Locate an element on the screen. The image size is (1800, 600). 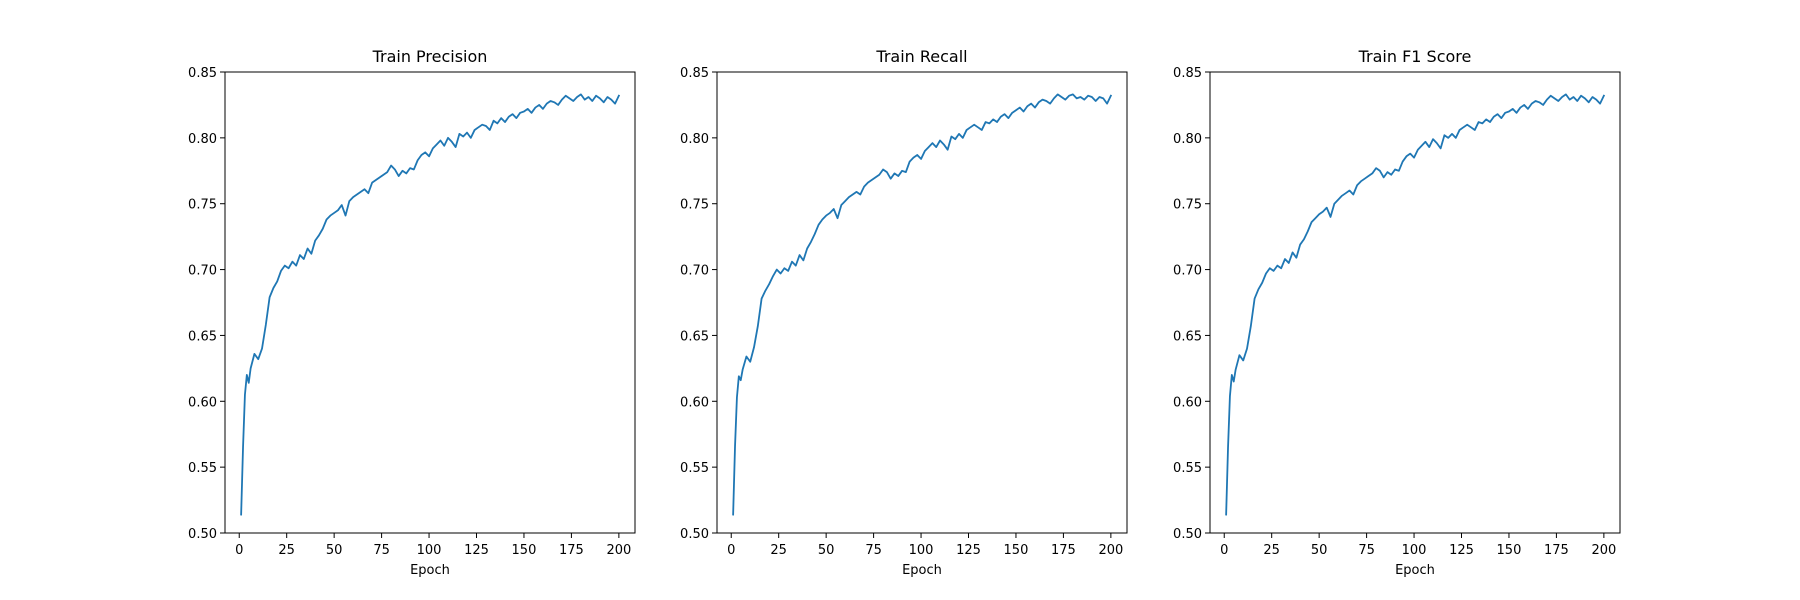
chart-title-recall: Train Recall is located at coordinates (921, 56).